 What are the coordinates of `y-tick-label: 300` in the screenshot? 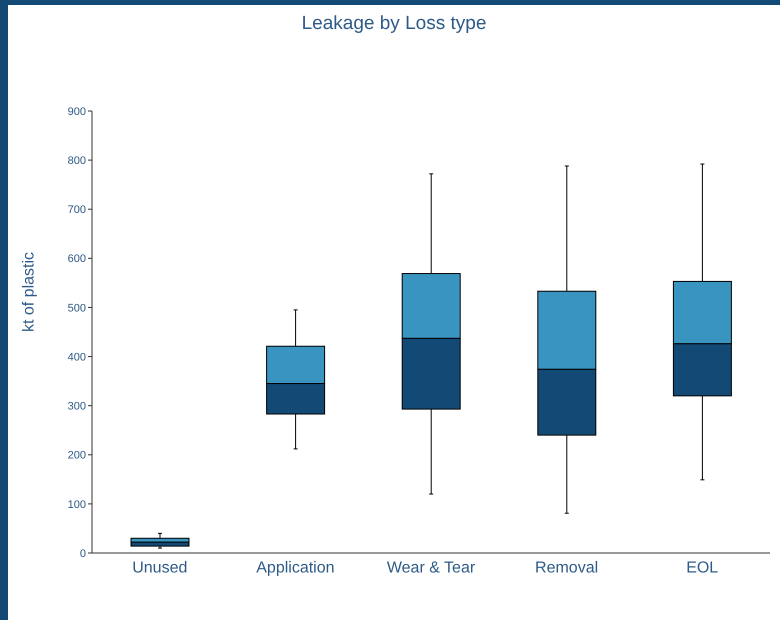 It's located at (77, 406).